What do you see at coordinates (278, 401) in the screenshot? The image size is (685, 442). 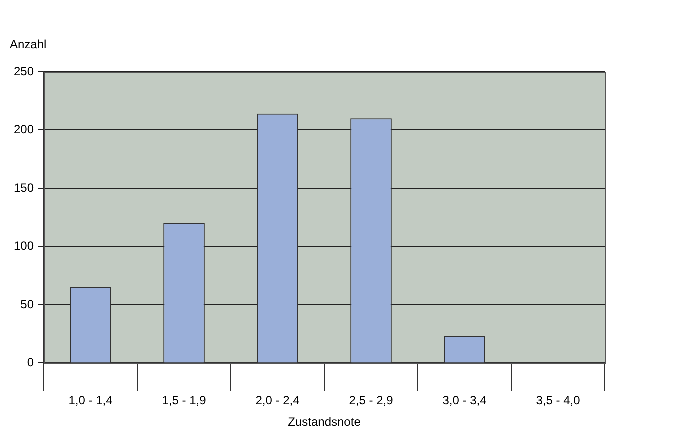 I see `x-tick-label: 2,0 - 2,4` at bounding box center [278, 401].